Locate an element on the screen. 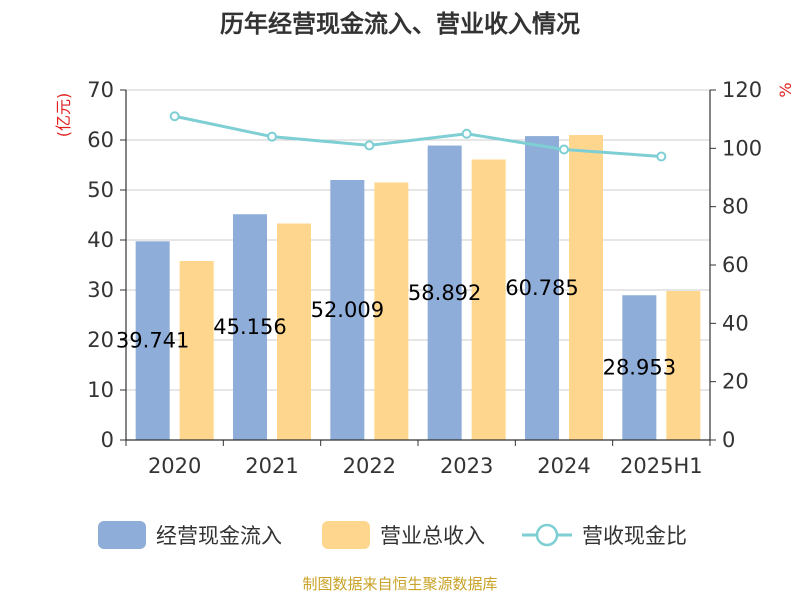 Image resolution: width=800 pixels, height=600 pixels. ratio-line-group is located at coordinates (418, 136).